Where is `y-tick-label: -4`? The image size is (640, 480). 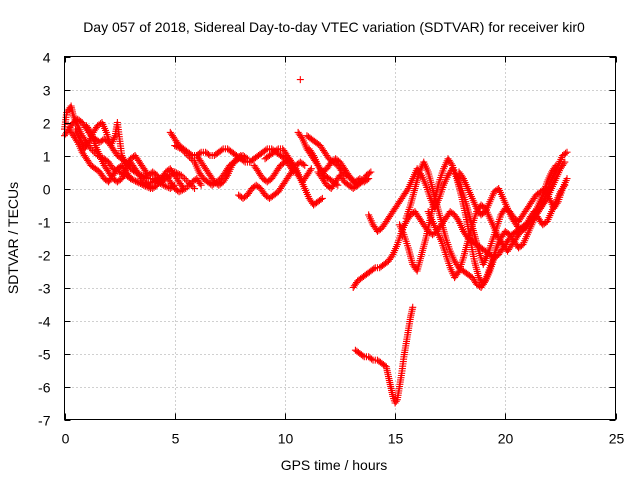 y-tick-label: -4 is located at coordinates (44, 322).